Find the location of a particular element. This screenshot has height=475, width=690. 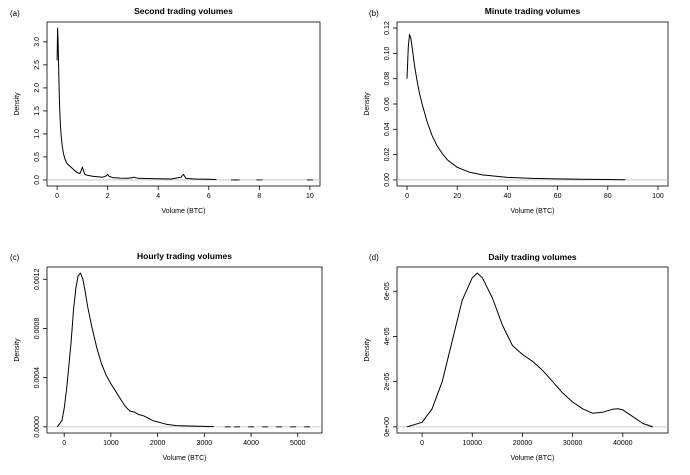

panel-label: (d) is located at coordinates (374, 257).